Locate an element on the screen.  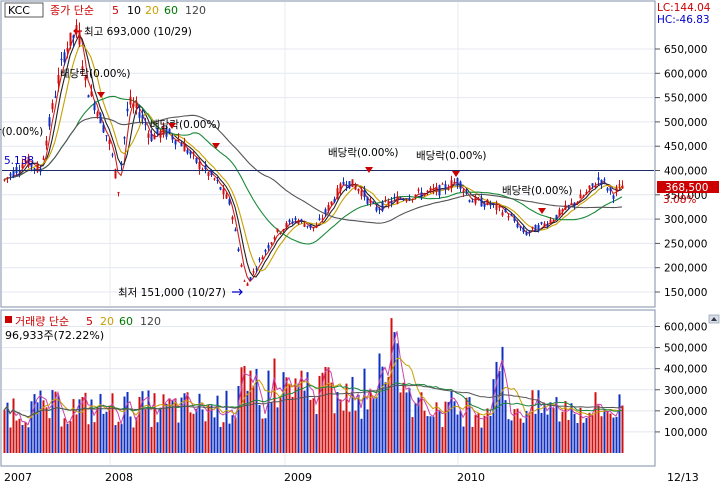
volume-toggle-glyph is located at coordinates (714, 319).